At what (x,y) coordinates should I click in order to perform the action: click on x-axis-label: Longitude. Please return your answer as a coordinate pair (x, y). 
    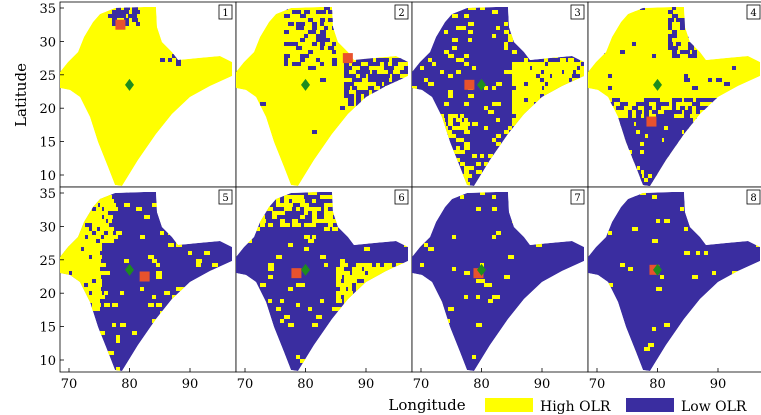
    Looking at the image, I should click on (426, 405).